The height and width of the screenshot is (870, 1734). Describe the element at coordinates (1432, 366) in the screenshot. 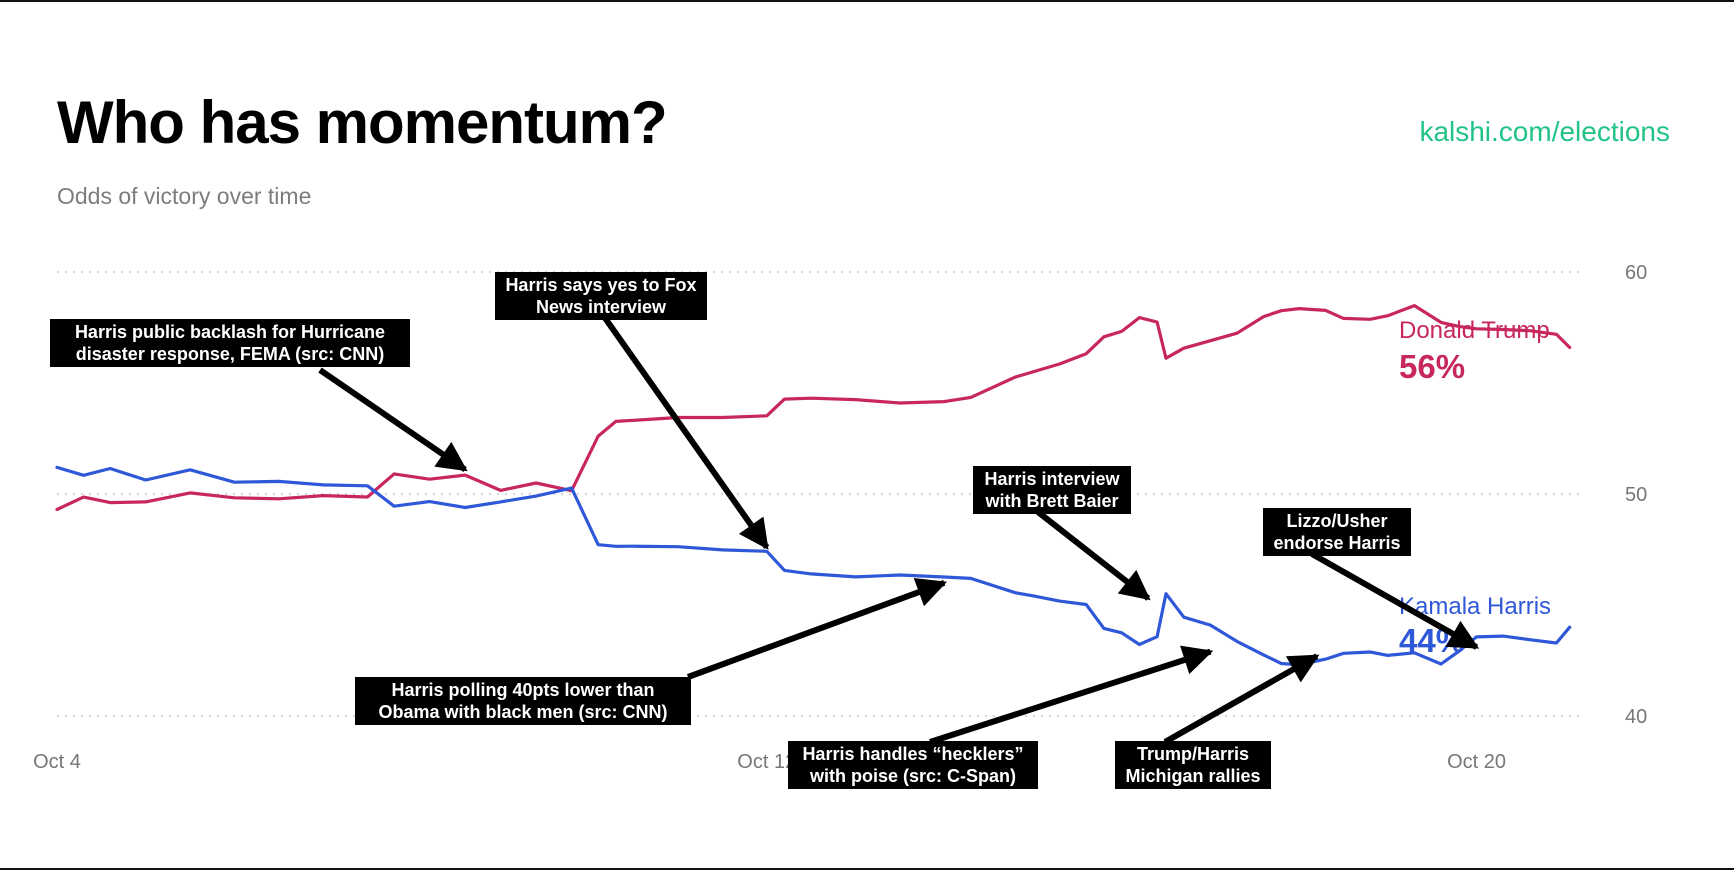

I see `series-end-value: 56%` at that location.